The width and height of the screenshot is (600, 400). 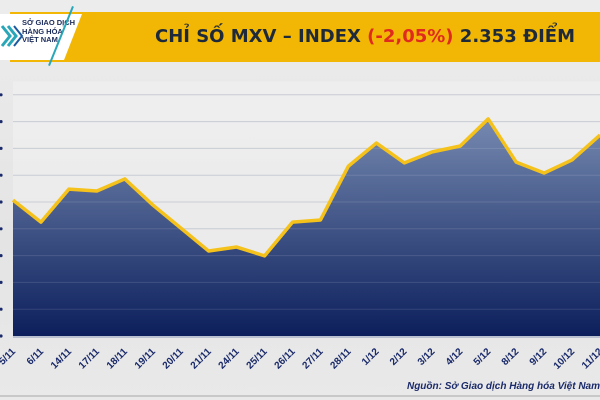 I want to click on x-tick-label: 6/11, so click(x=35, y=356).